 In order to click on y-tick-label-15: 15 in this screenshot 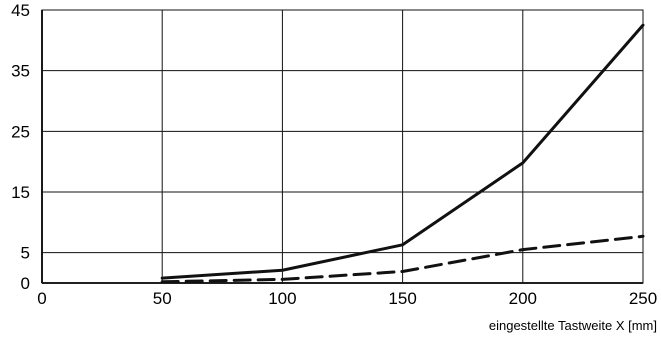, I will do `click(20, 192)`.